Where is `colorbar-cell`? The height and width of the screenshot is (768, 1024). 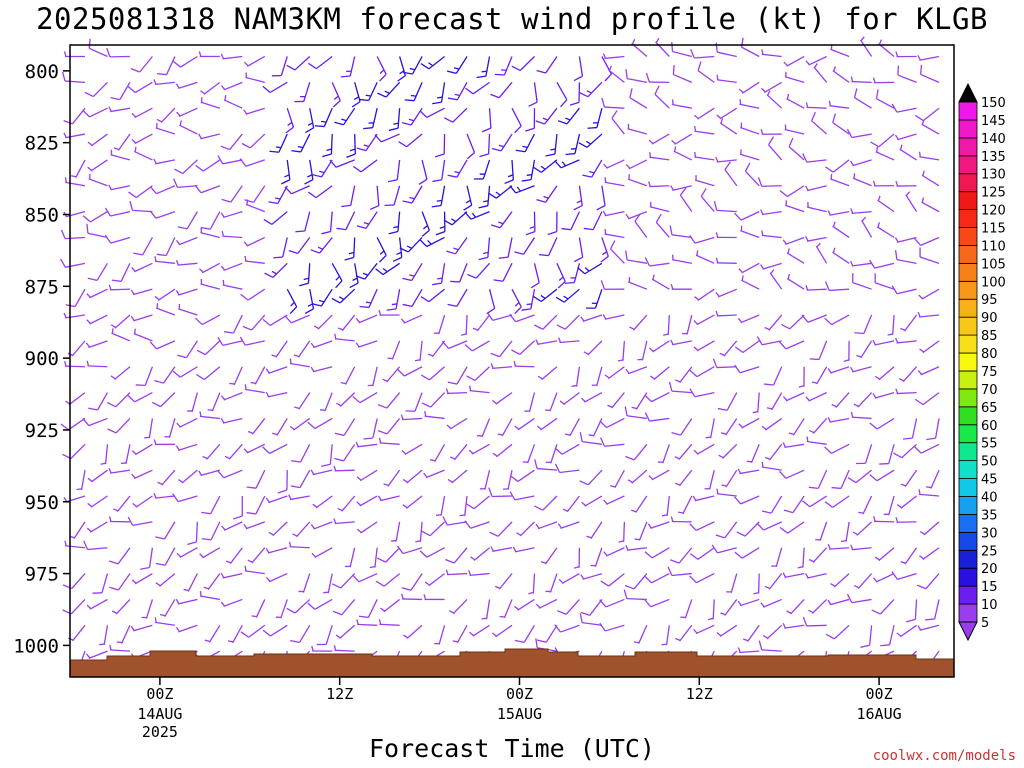
colorbar-cell is located at coordinates (968, 254).